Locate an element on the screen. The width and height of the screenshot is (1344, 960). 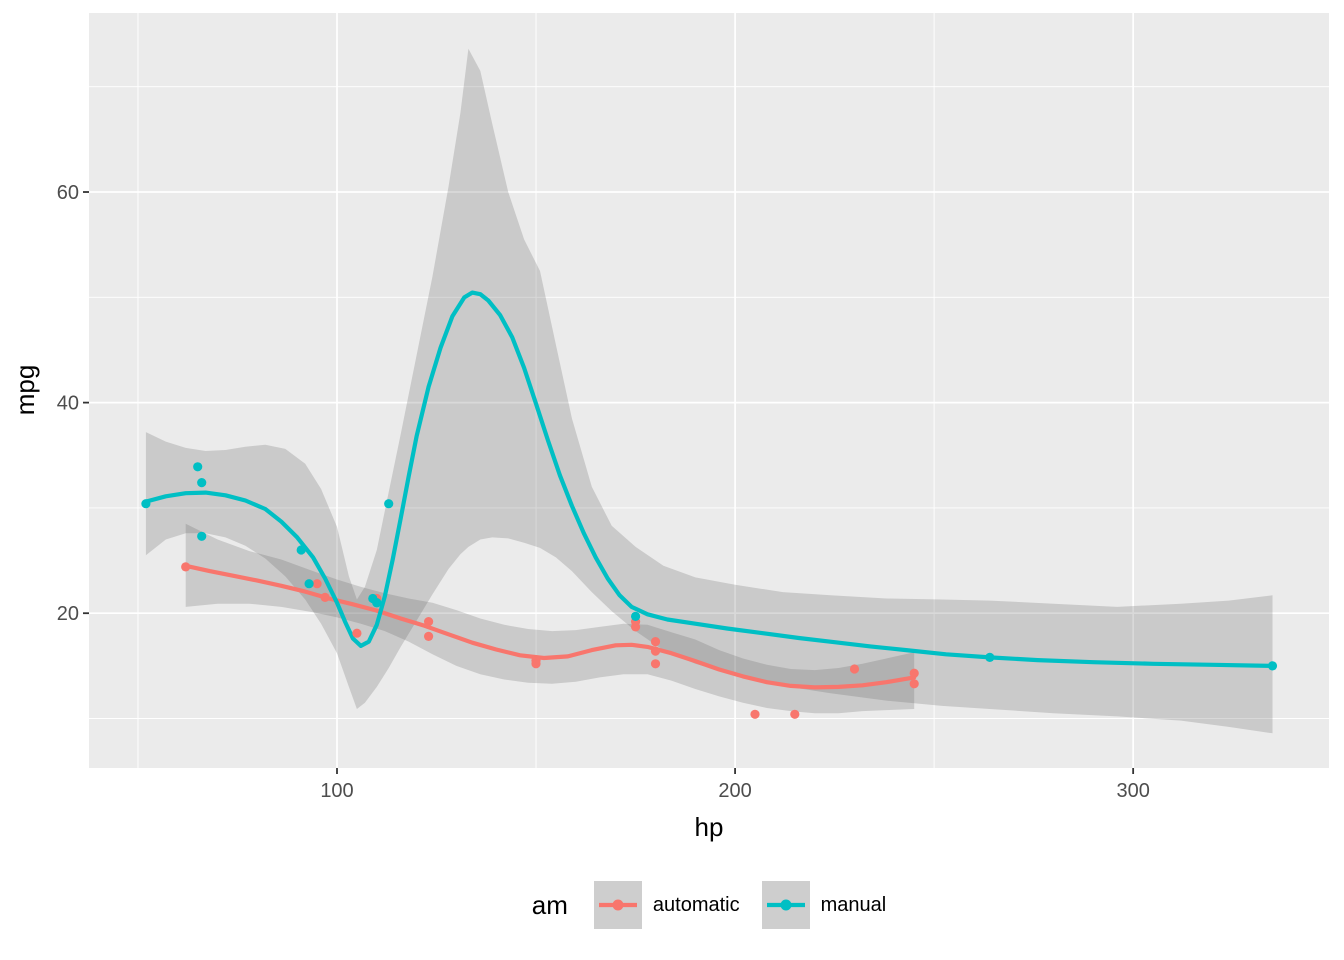
legend-key-automatic-icon is located at coordinates (617, 905).